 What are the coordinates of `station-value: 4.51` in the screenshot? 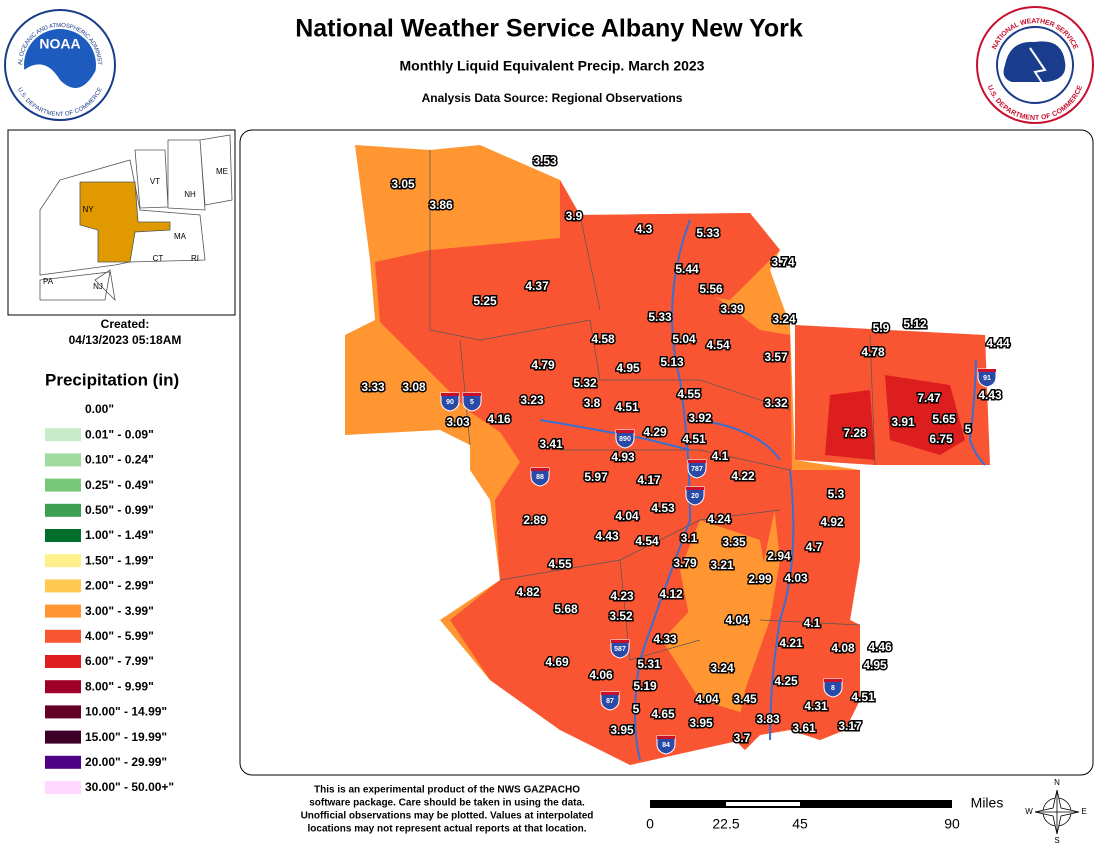 It's located at (863, 697).